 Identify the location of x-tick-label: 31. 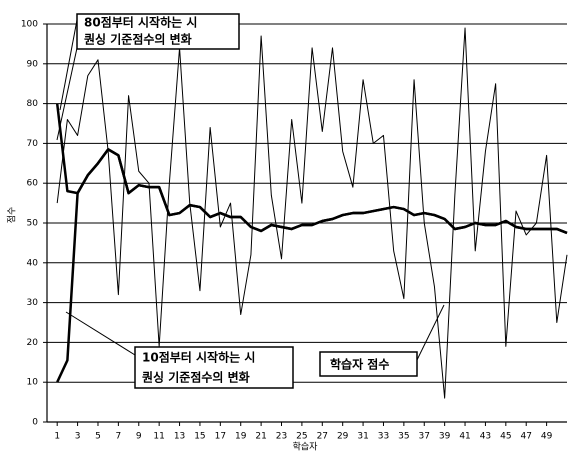
(362, 437).